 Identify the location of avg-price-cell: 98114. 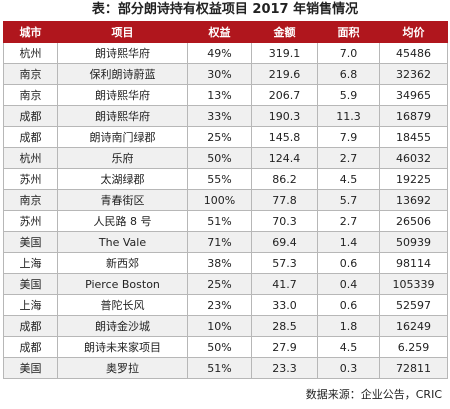
(413, 263).